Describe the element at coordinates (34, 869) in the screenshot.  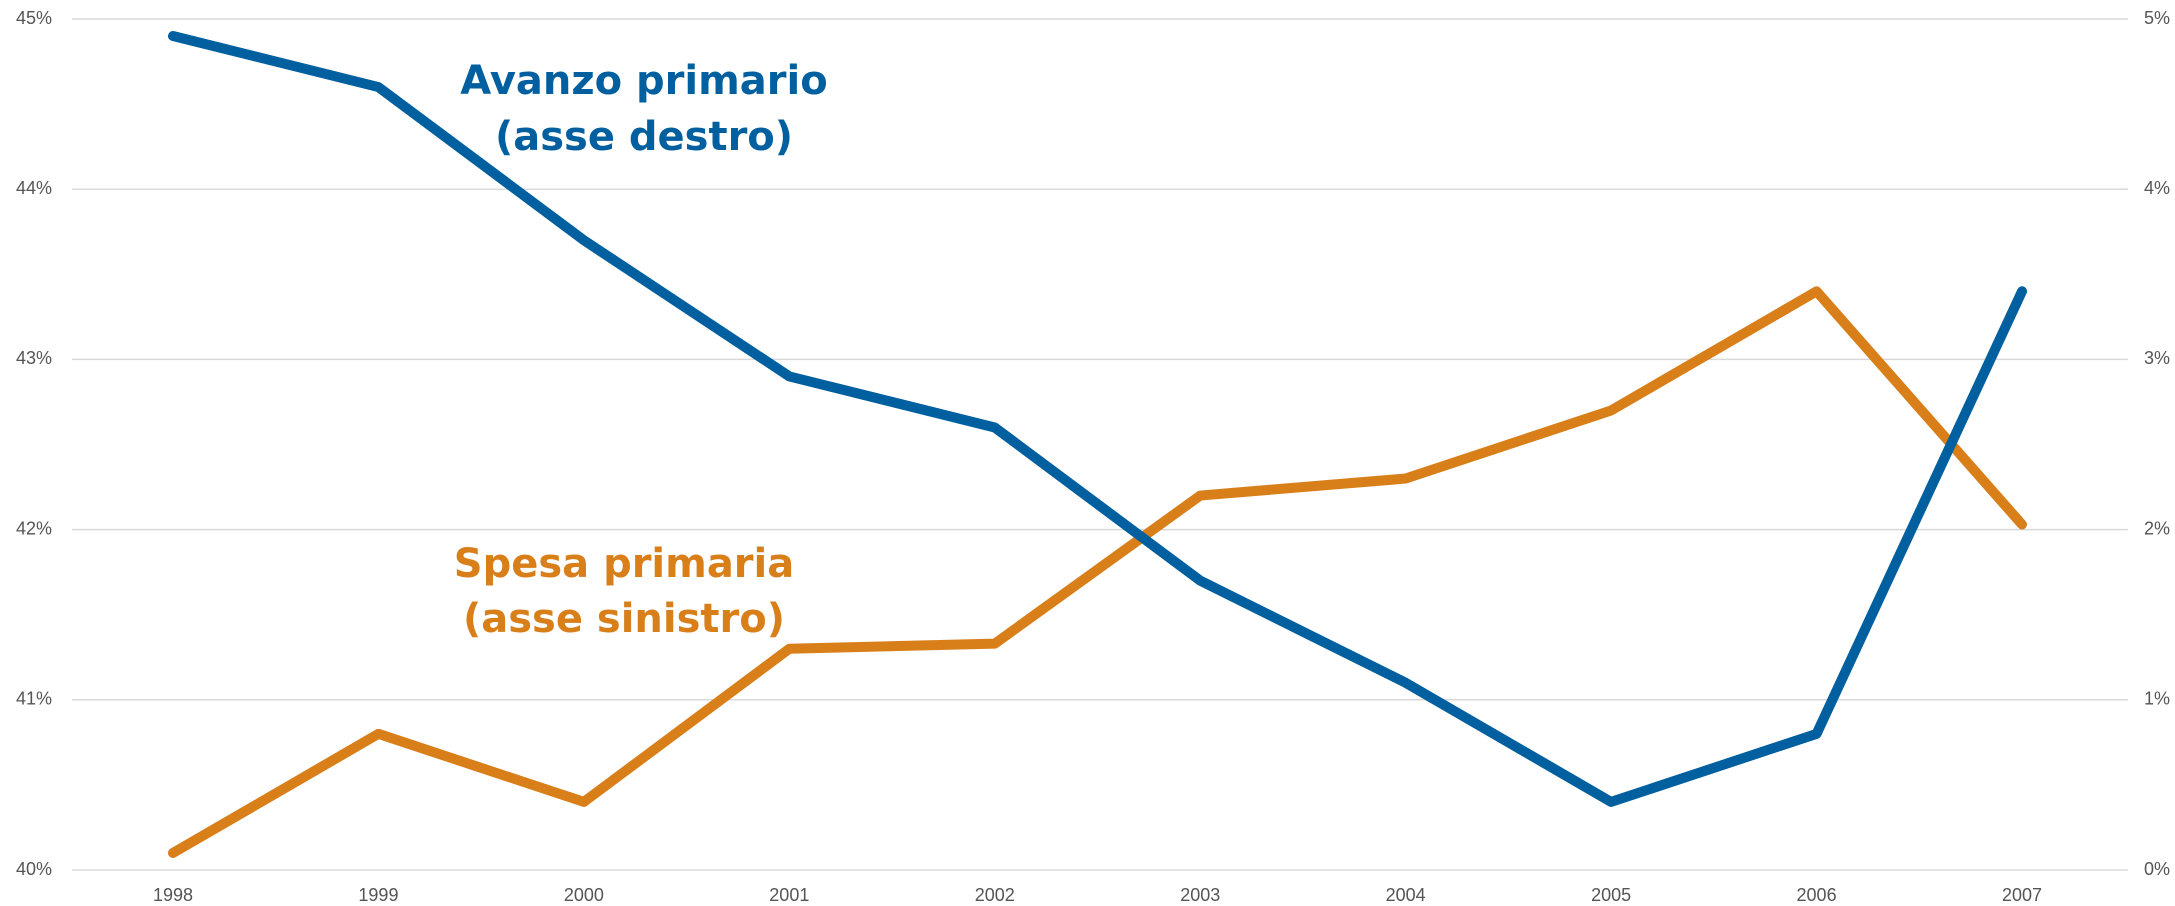
I see `y-tick-label: 40%` at that location.